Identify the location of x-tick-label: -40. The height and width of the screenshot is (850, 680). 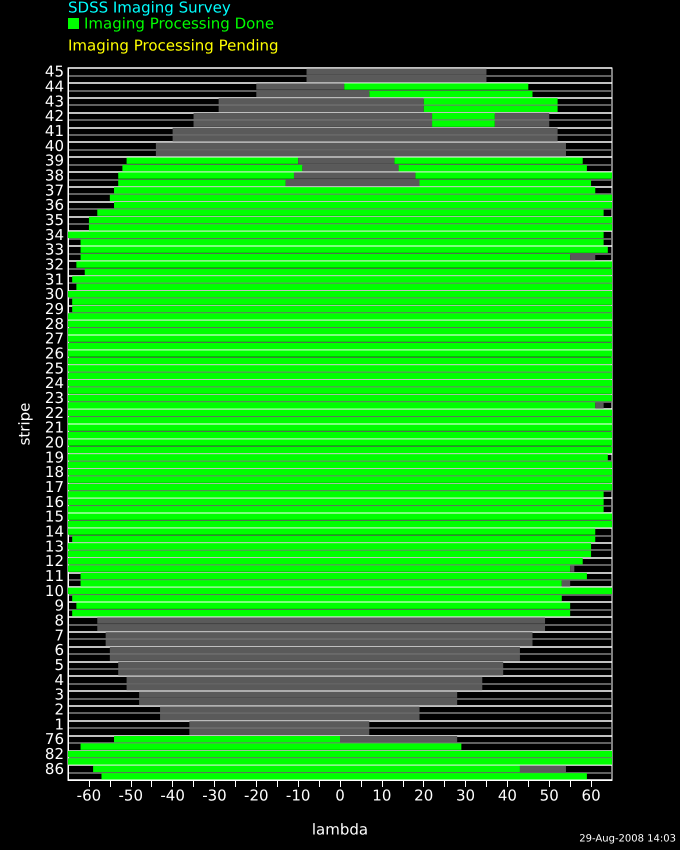
(172, 795).